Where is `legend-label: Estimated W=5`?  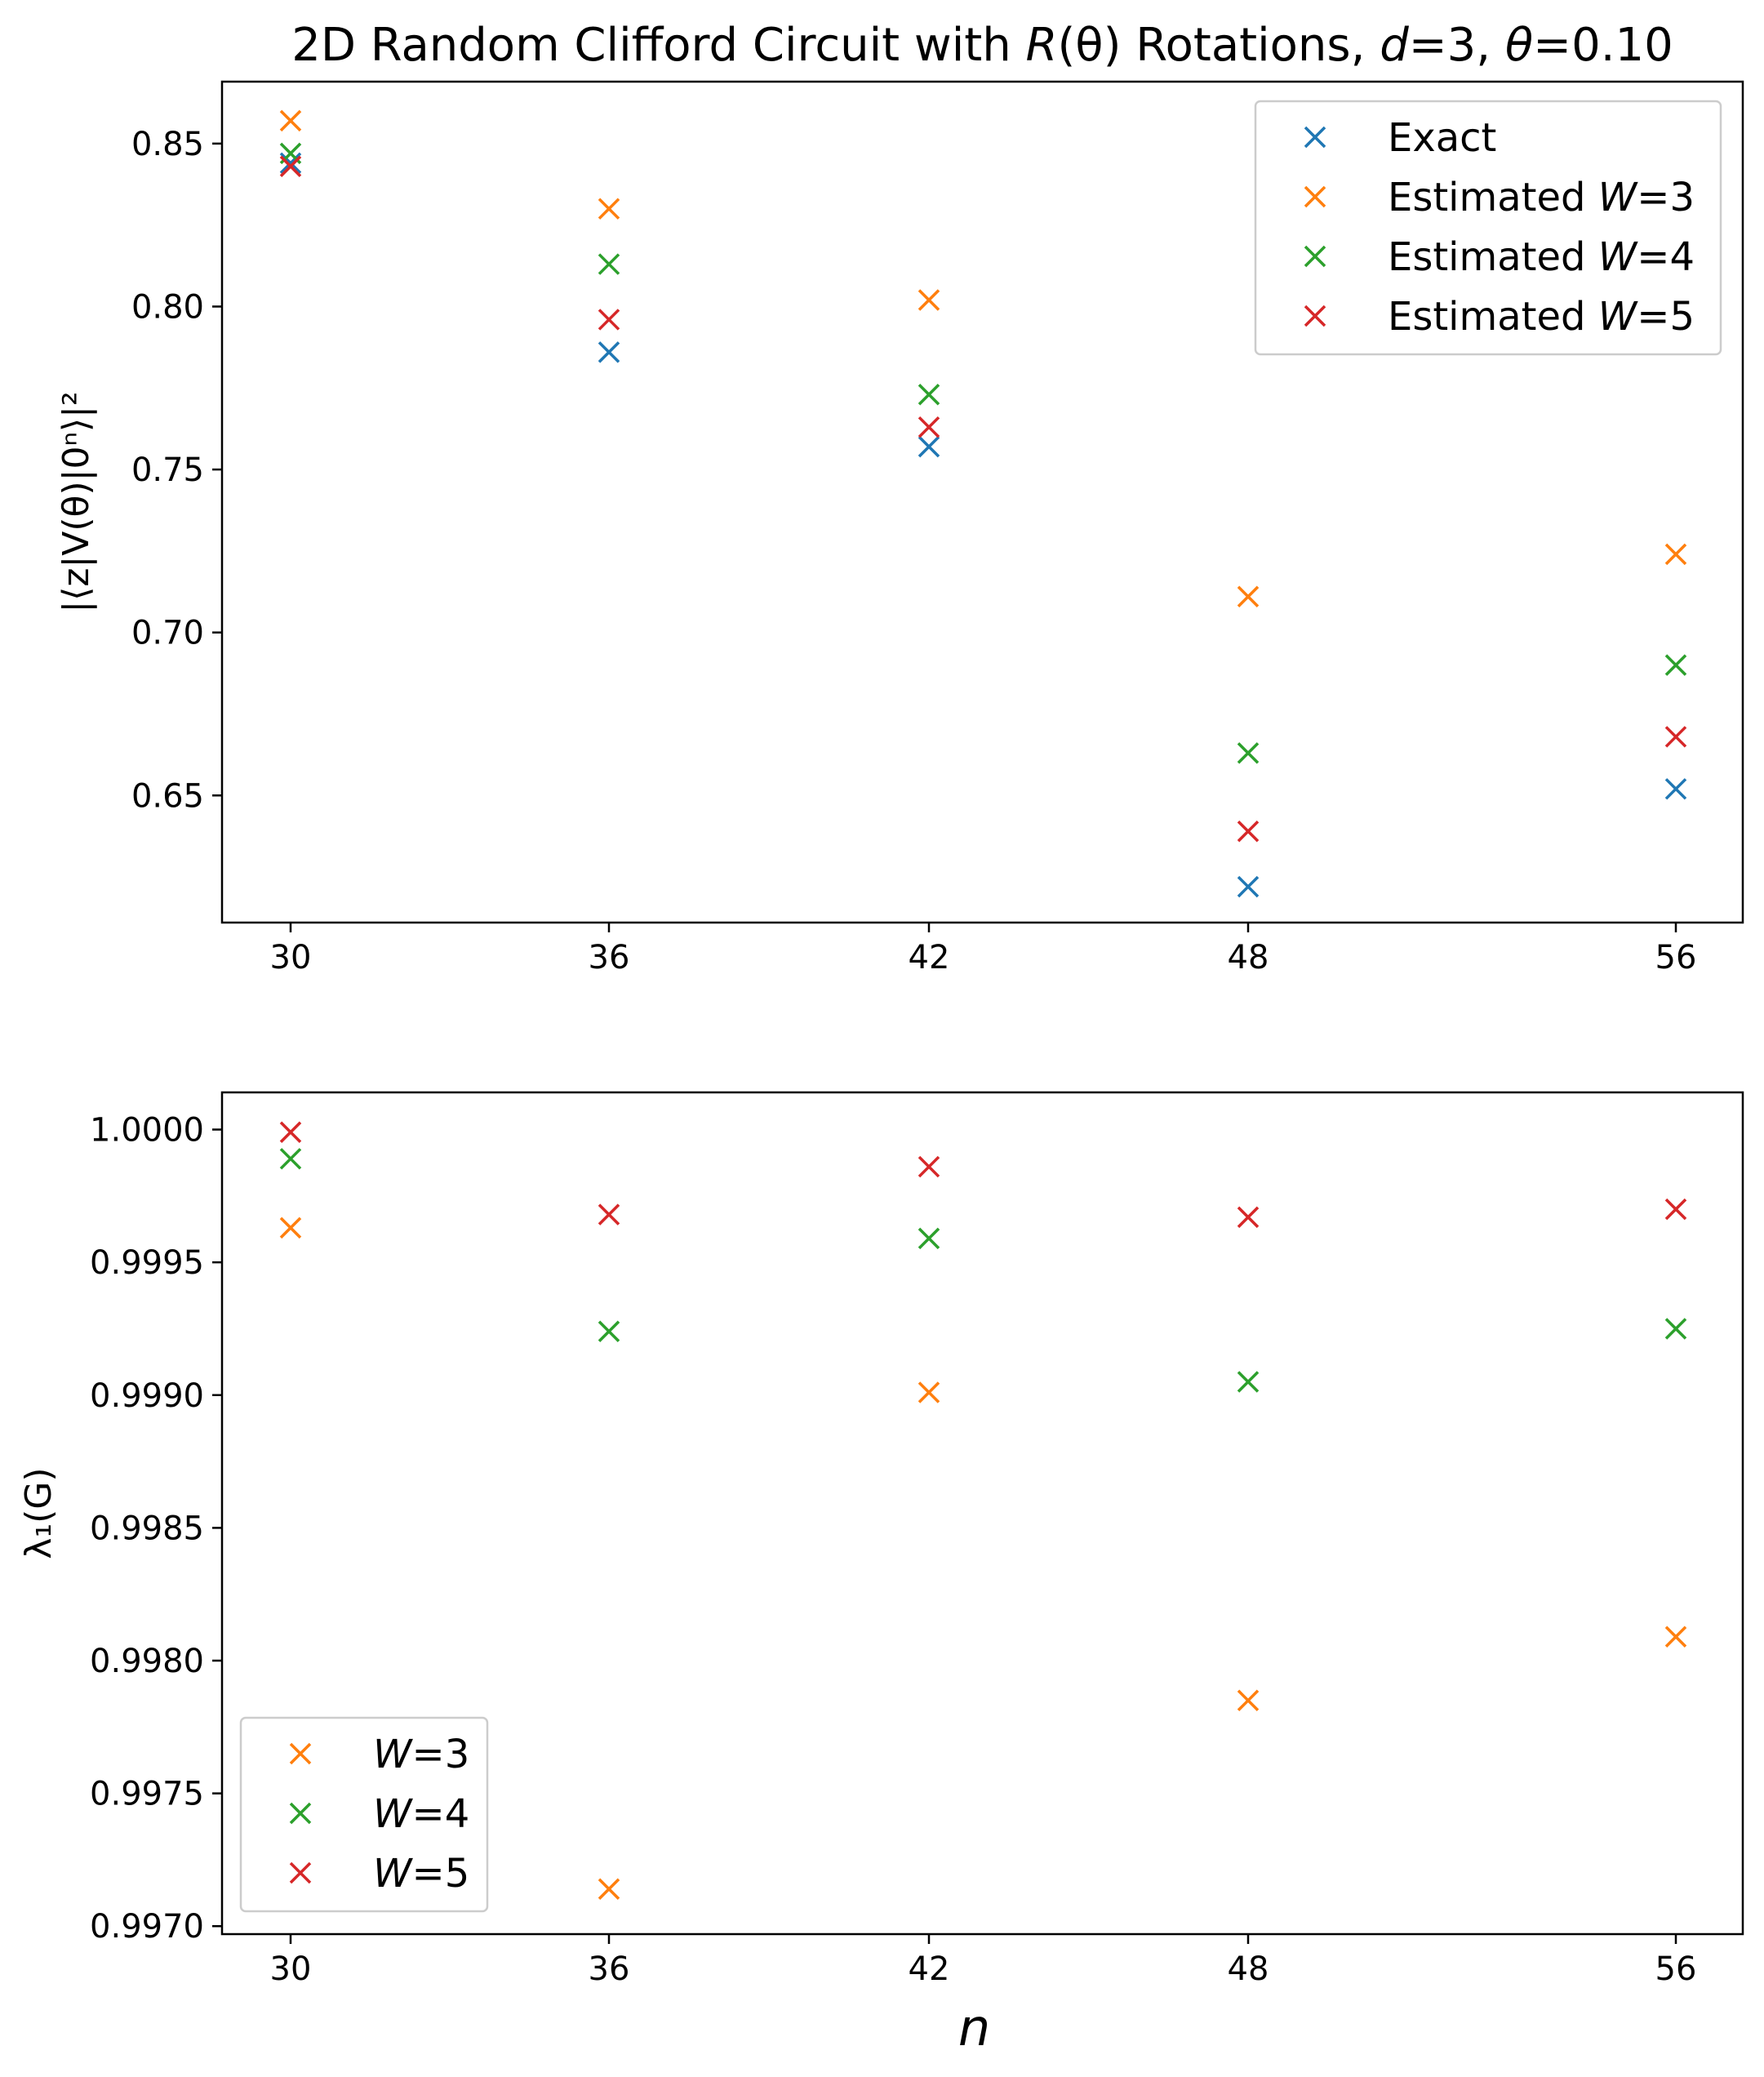 legend-label: Estimated W=5 is located at coordinates (1541, 317).